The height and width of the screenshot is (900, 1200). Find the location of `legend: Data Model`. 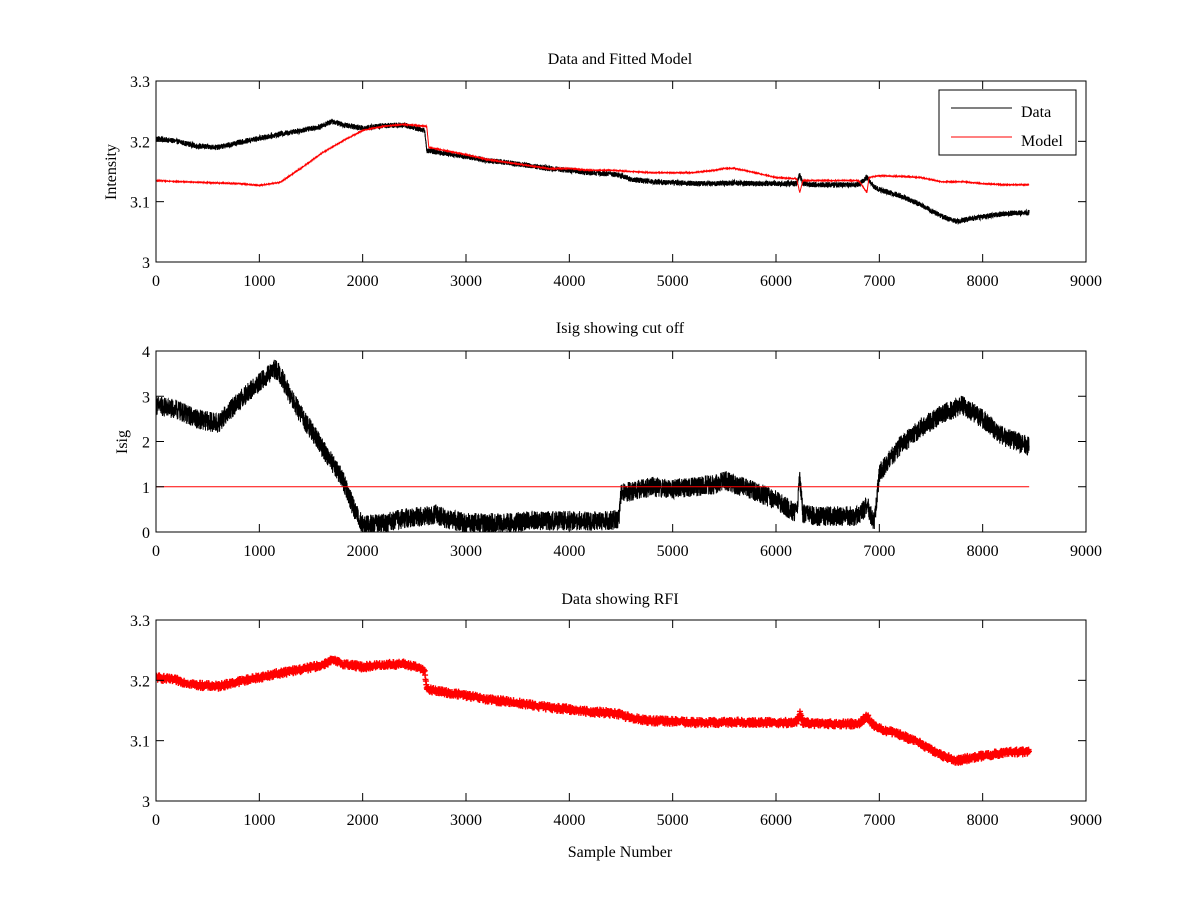

legend: Data Model is located at coordinates (1007, 122).